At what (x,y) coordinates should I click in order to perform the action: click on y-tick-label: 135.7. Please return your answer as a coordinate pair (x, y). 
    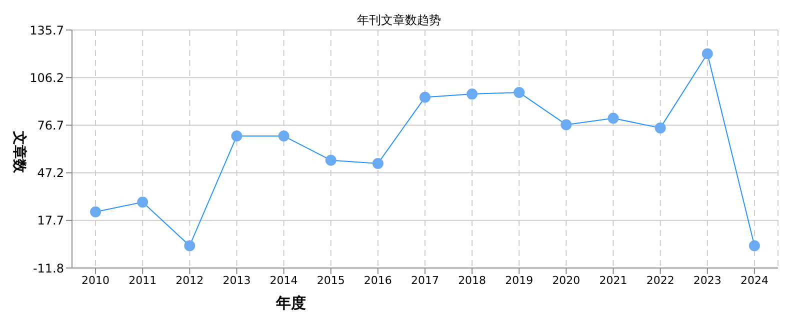
    Looking at the image, I should click on (47, 30).